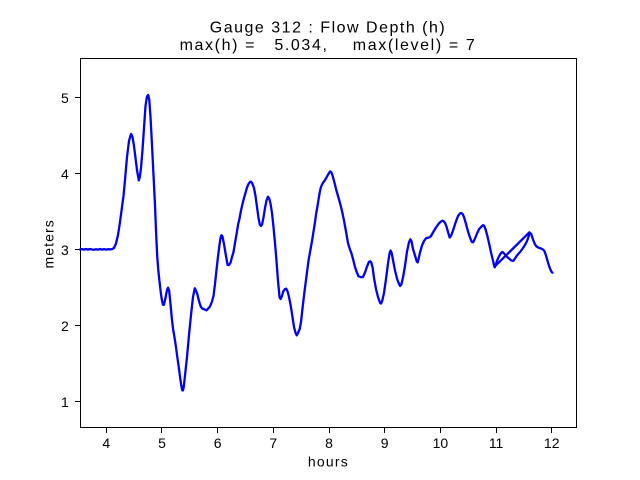 Image resolution: width=640 pixels, height=480 pixels. What do you see at coordinates (441, 443) in the screenshot?
I see `svg-text: 10` at bounding box center [441, 443].